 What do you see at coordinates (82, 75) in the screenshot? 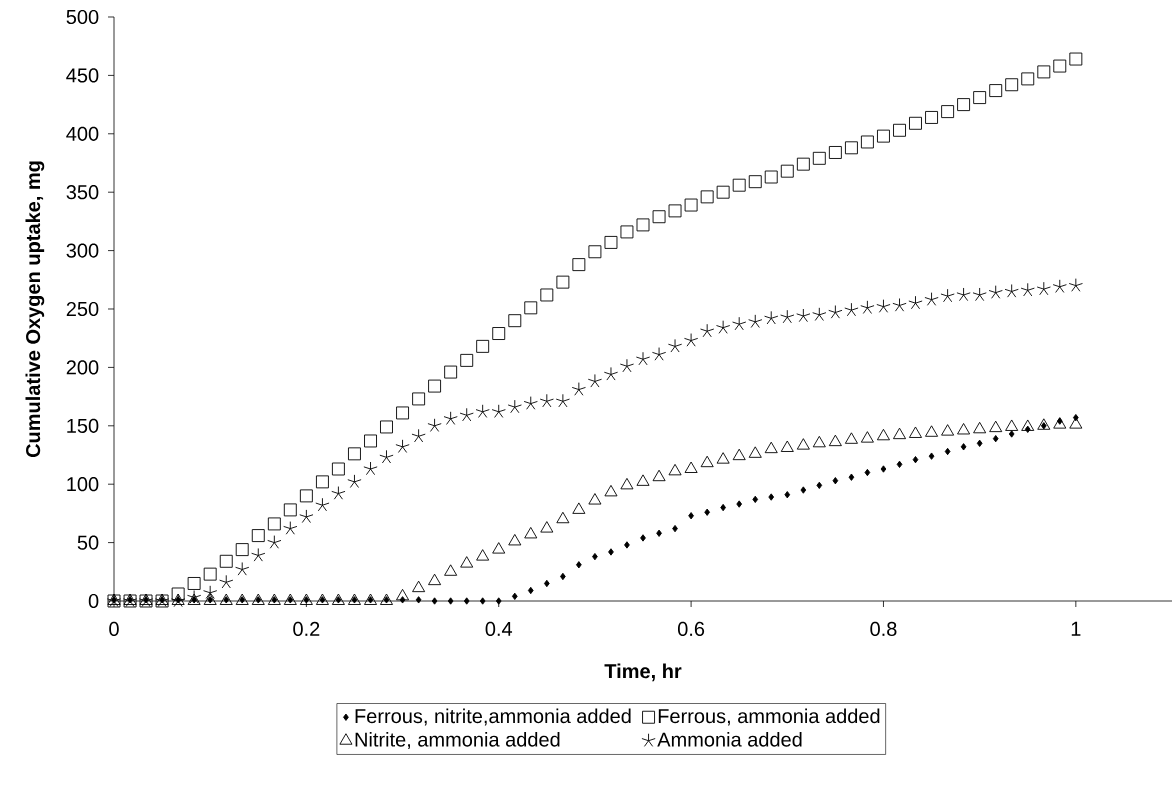
I see `y-tick-label: 450` at bounding box center [82, 75].